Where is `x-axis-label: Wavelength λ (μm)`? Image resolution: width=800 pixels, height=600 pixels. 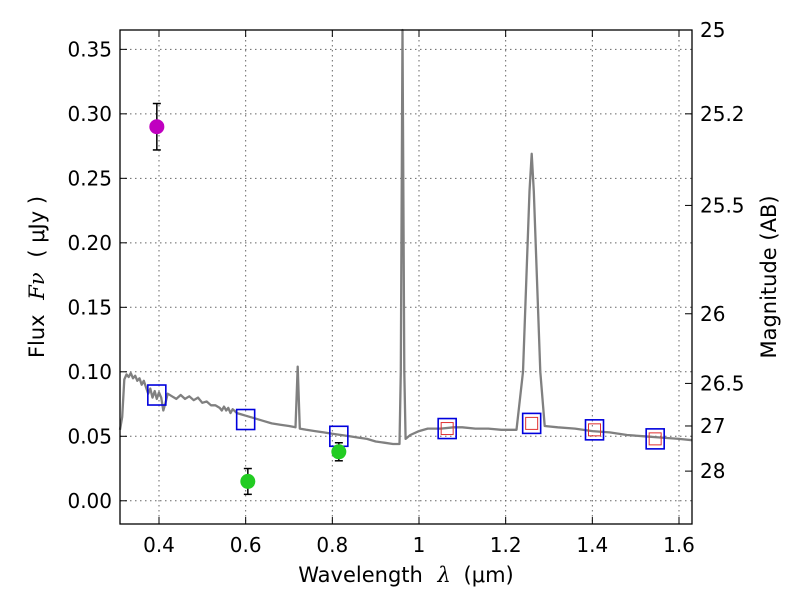
x-axis-label: Wavelength λ (μm) is located at coordinates (405, 575).